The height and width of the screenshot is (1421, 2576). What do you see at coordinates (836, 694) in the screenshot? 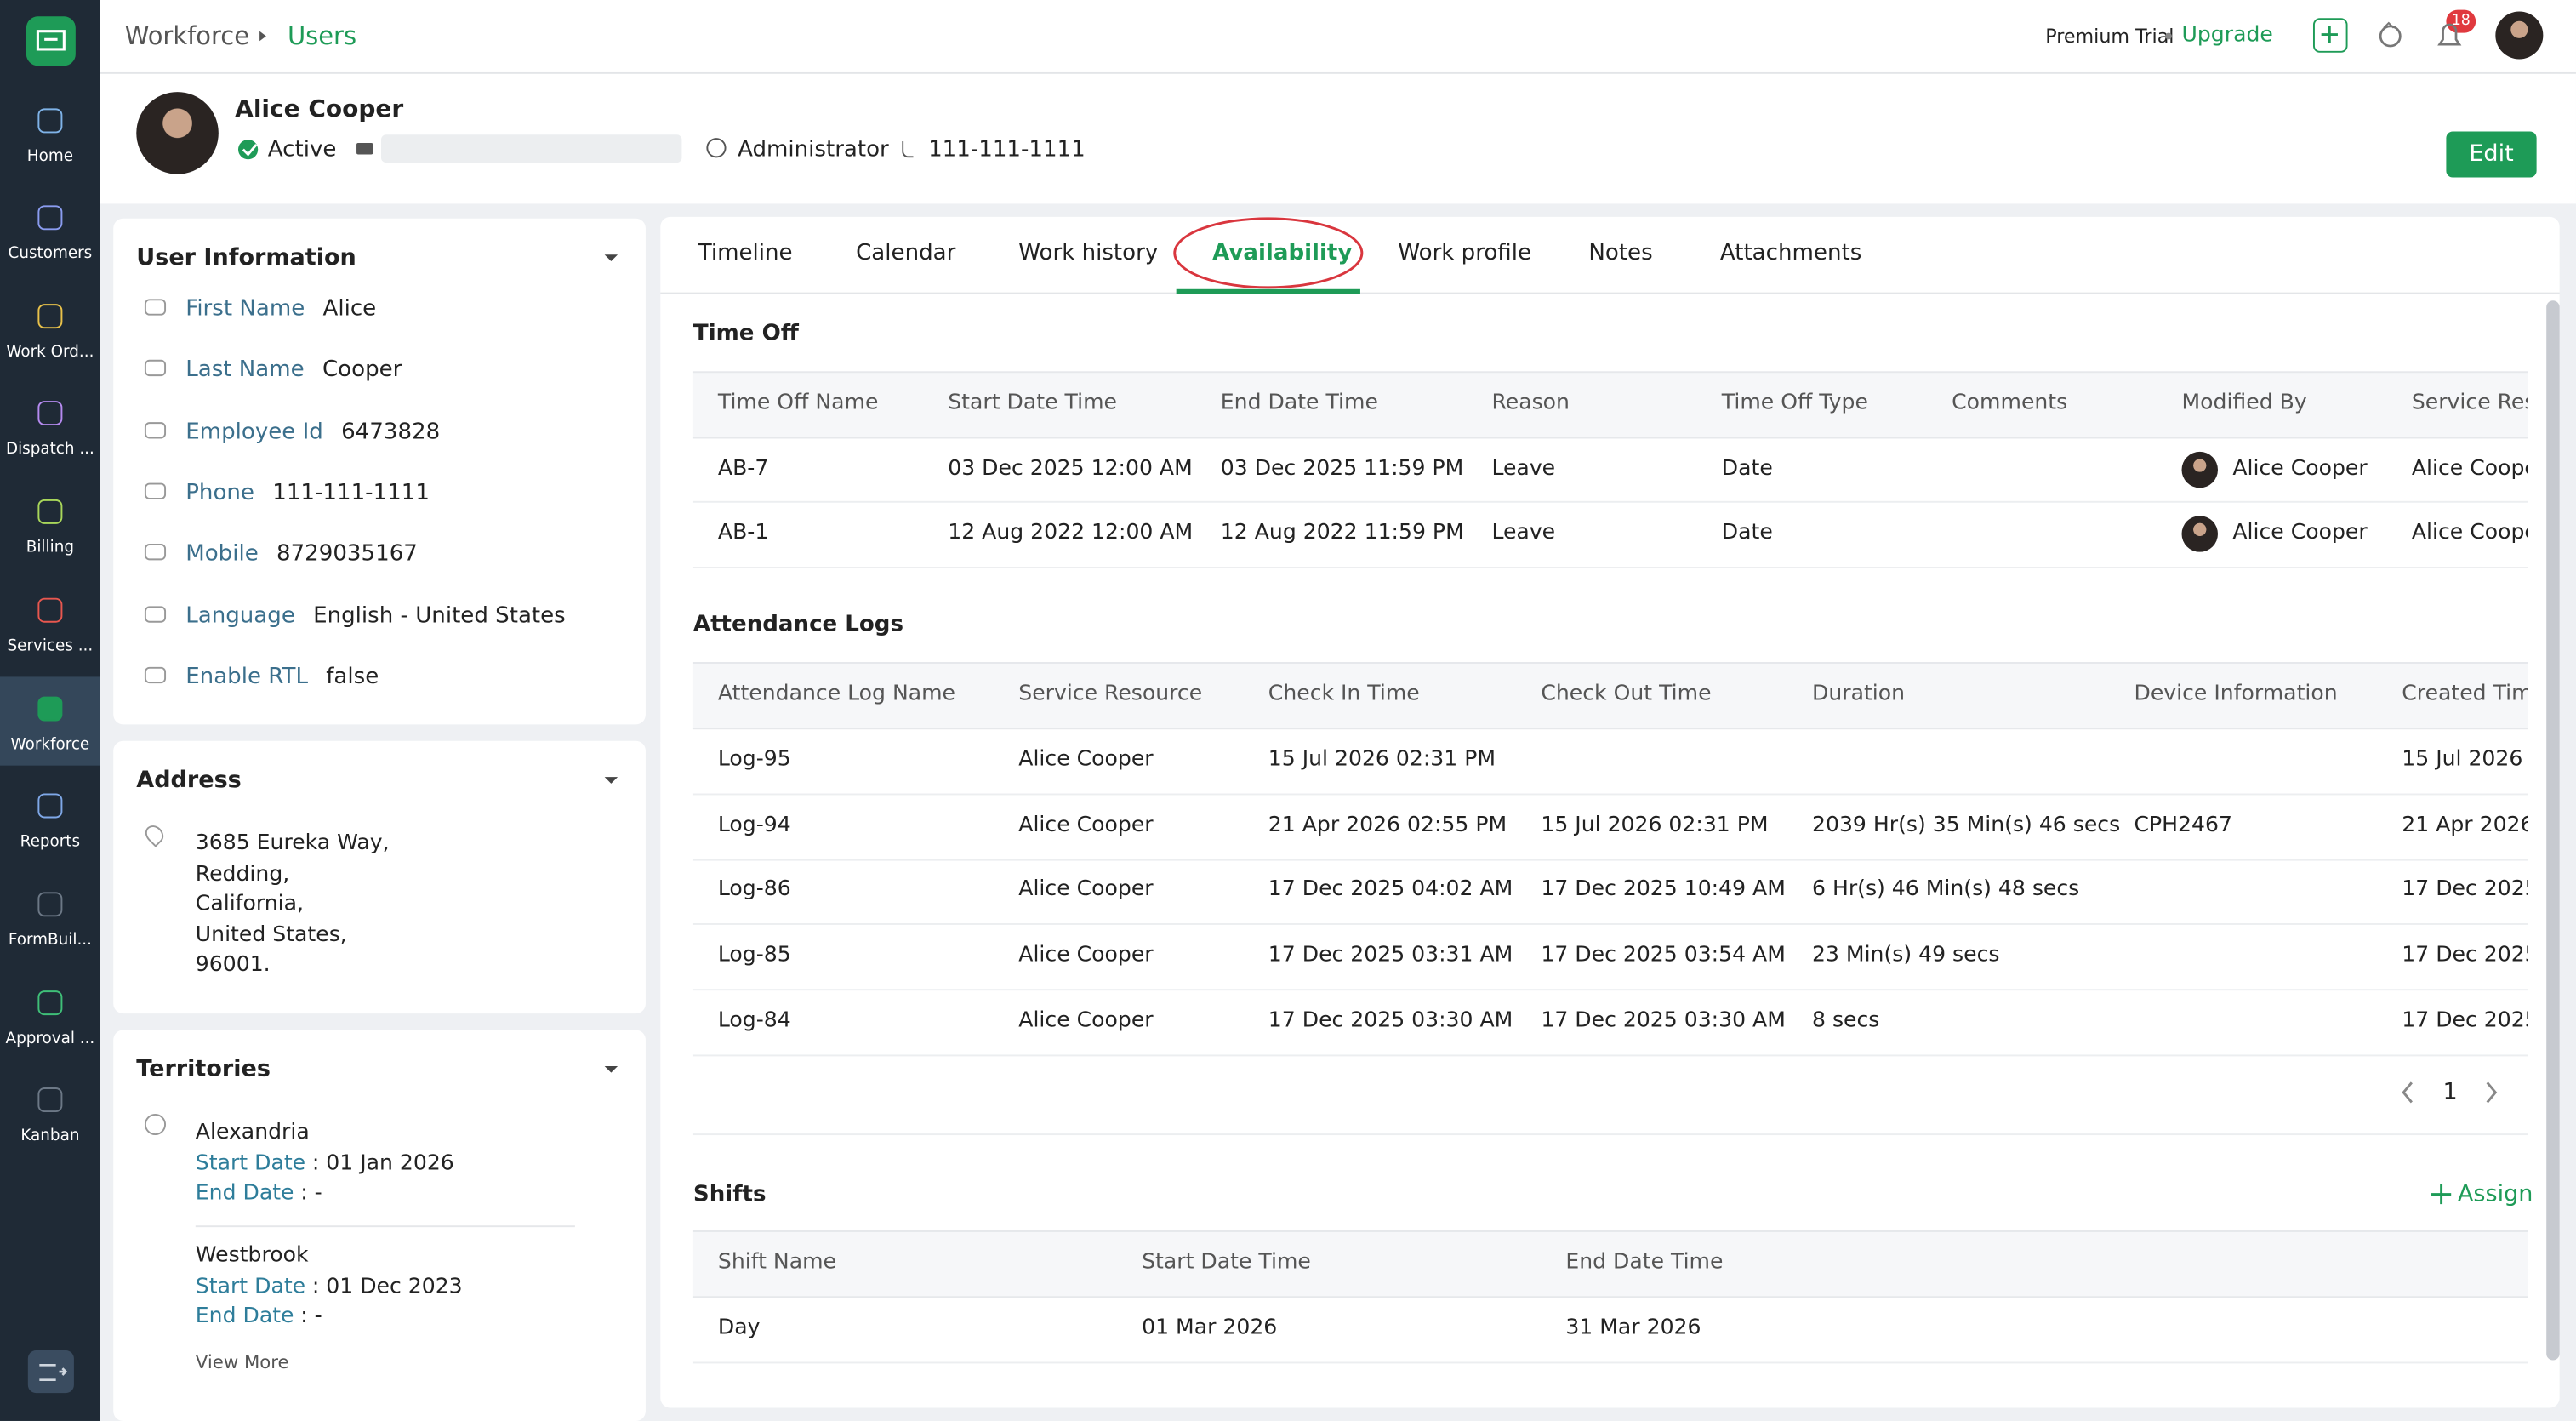
I see `column-header: Attendance Log Name` at bounding box center [836, 694].